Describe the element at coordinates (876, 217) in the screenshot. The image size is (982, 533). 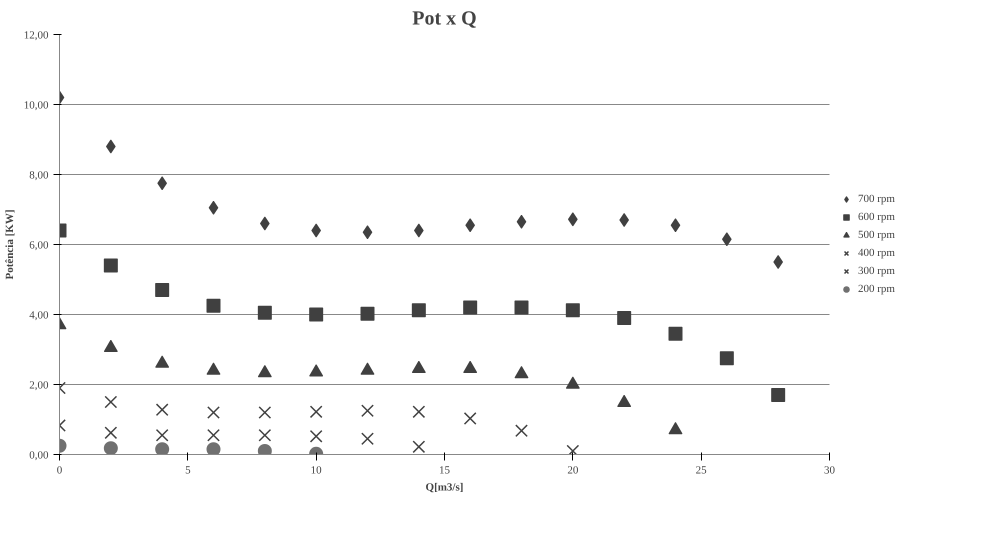
I see `legend-label: 600 rpm` at that location.